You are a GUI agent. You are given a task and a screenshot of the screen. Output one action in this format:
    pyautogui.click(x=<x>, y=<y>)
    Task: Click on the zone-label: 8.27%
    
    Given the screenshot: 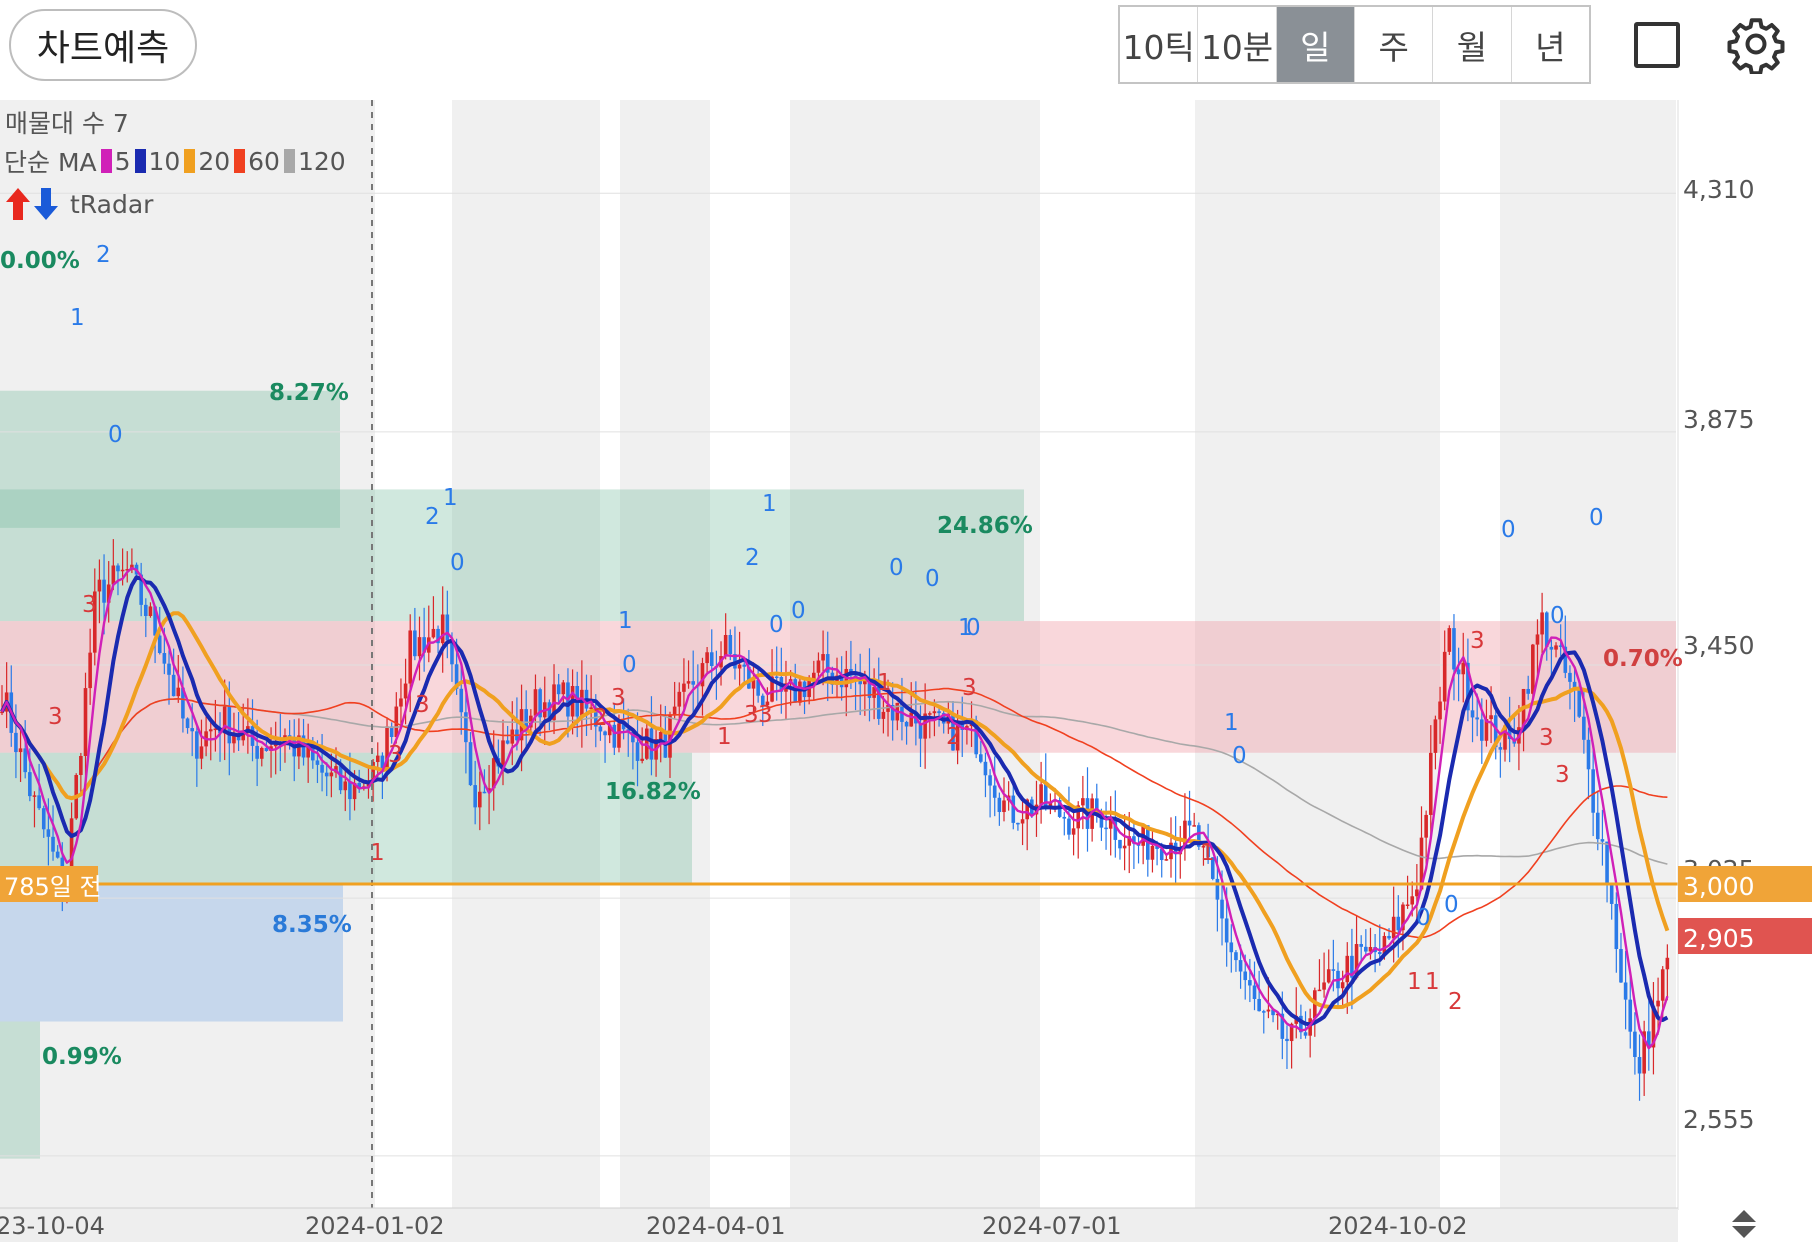 What is the action you would take?
    pyautogui.click(x=309, y=393)
    